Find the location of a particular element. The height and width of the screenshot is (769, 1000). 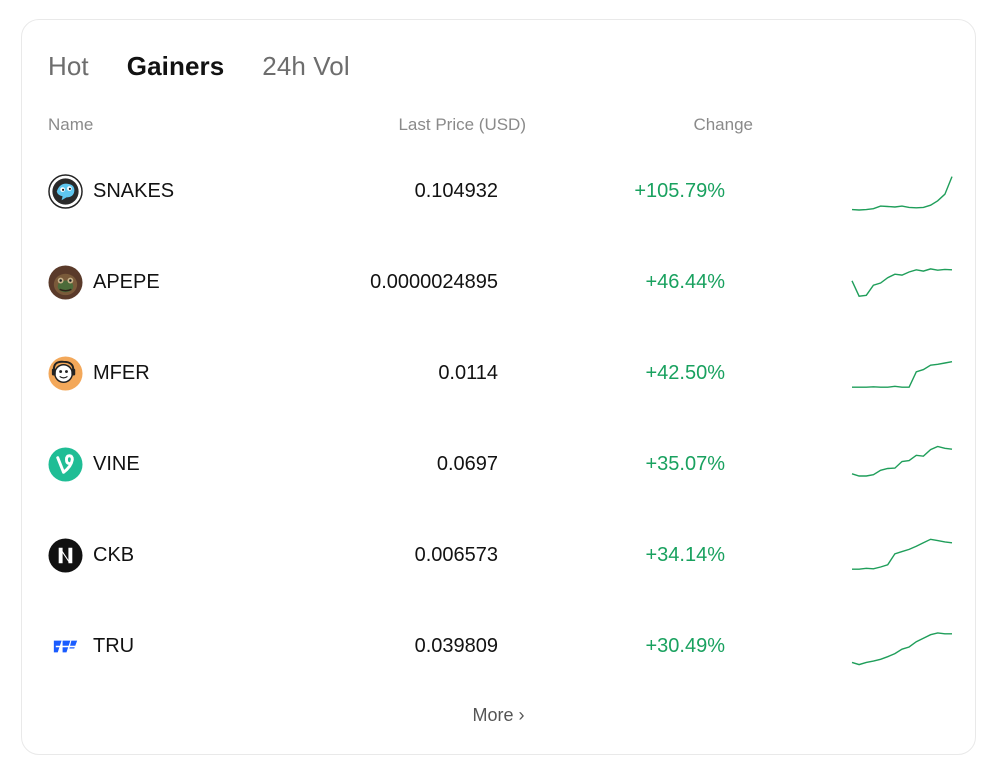

price-change: +46.44% is located at coordinates (685, 282).